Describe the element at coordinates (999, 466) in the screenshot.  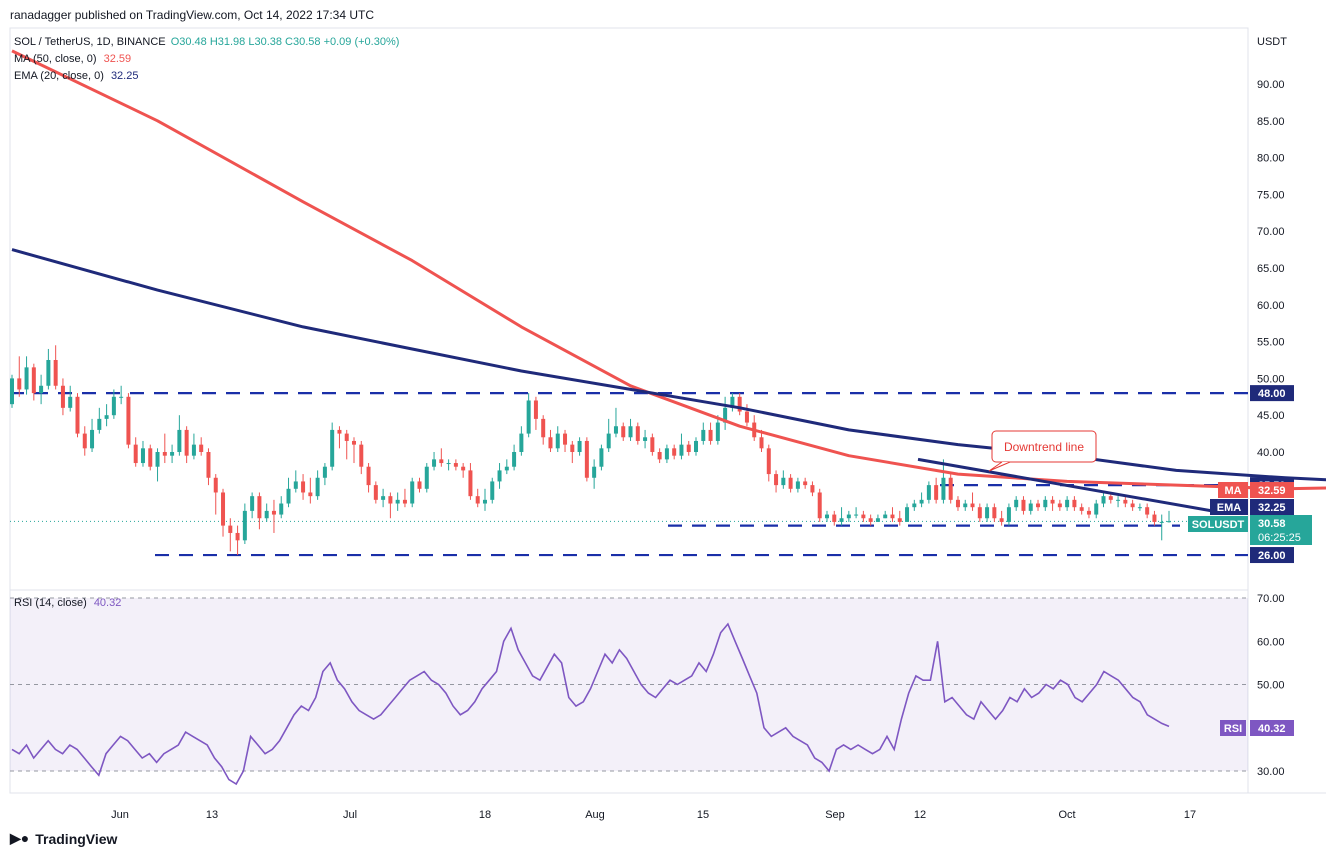
I see `callout-pointer` at that location.